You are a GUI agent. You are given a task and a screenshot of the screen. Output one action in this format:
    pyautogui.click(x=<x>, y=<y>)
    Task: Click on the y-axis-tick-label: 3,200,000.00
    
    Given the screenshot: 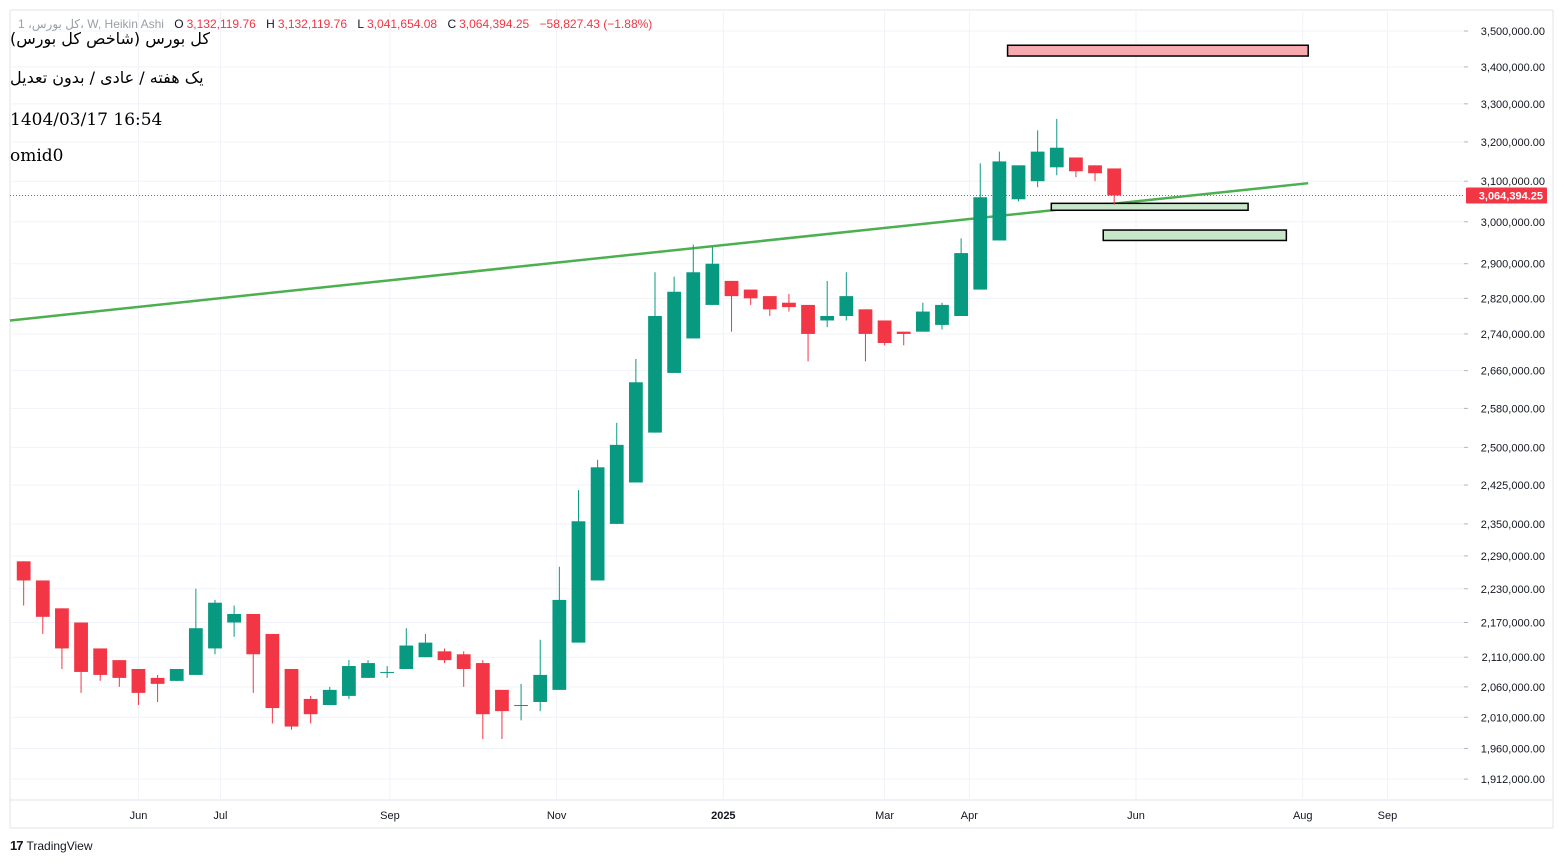 What is the action you would take?
    pyautogui.click(x=1513, y=143)
    